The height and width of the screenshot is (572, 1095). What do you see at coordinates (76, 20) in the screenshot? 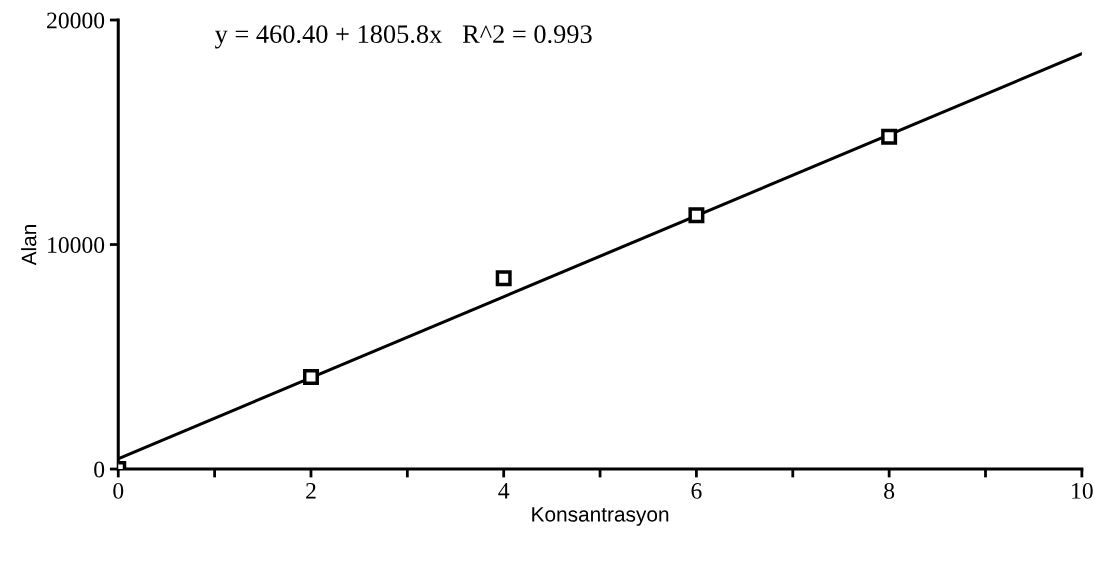
I see `y-tick-label: 20000` at bounding box center [76, 20].